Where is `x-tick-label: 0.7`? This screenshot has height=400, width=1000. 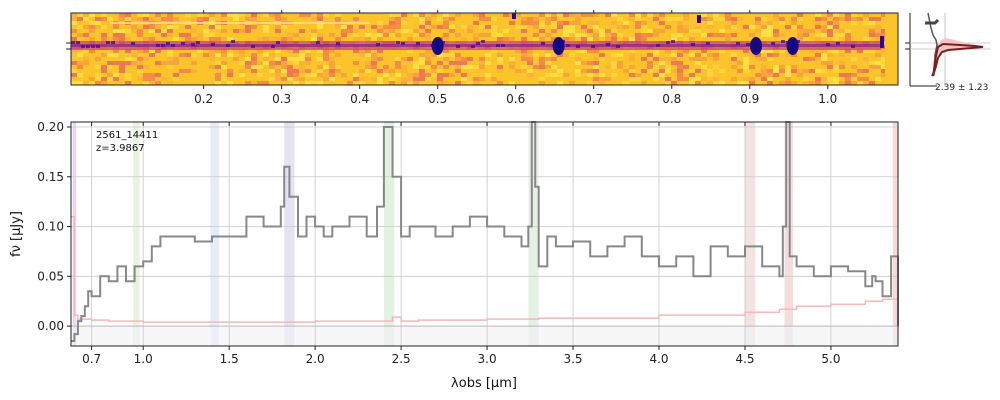
x-tick-label: 0.7 is located at coordinates (91, 359).